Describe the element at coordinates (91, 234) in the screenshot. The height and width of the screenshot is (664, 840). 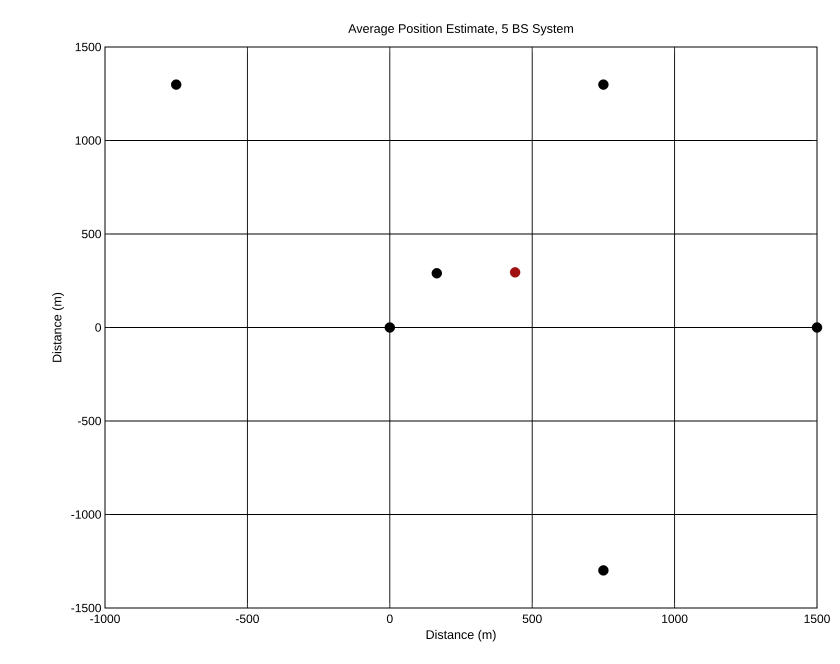
I see `y-tick-label: 500` at that location.